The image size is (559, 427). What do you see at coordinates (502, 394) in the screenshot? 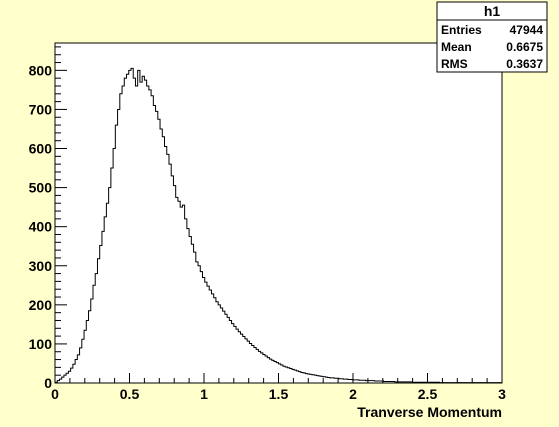
I see `x-tick-label: 3` at bounding box center [502, 394].